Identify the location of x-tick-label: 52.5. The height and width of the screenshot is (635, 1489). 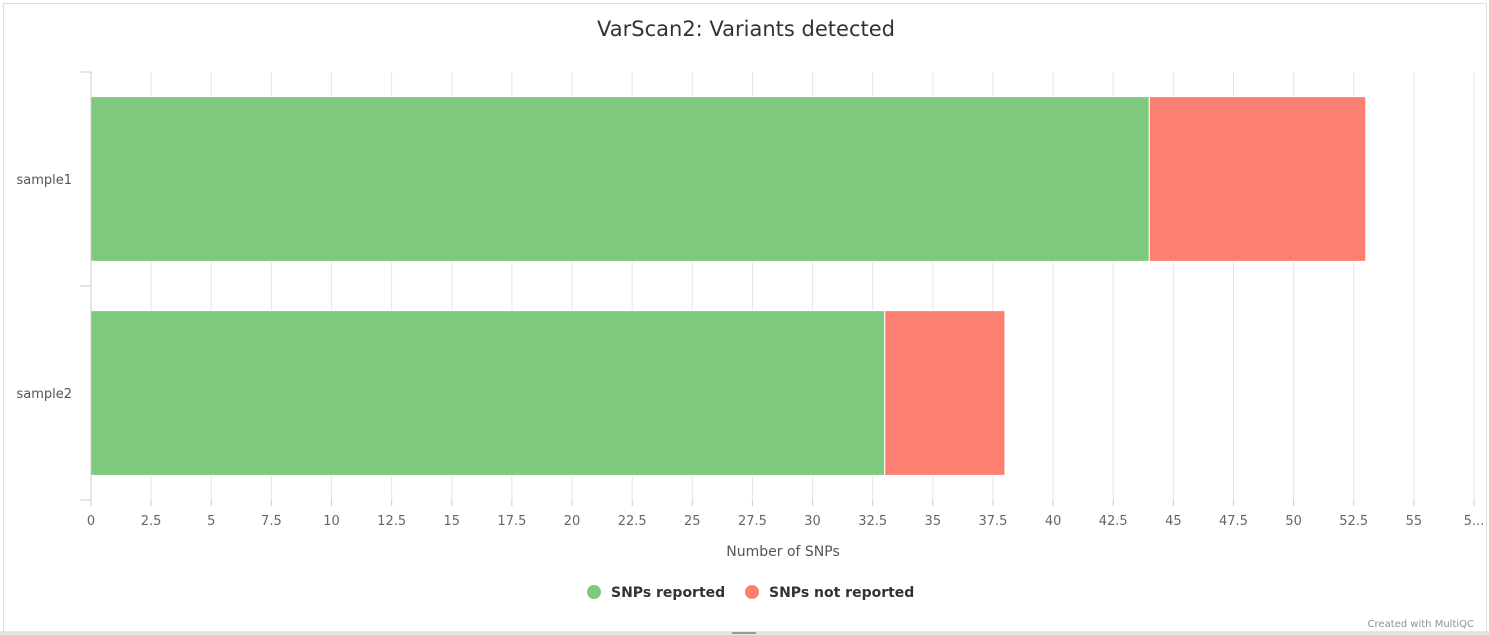
(1353, 521).